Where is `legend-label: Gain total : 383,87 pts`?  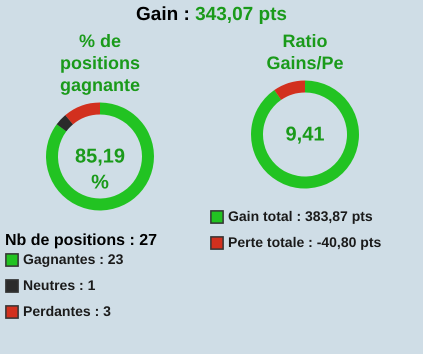 legend-label: Gain total : 383,87 pts is located at coordinates (300, 216).